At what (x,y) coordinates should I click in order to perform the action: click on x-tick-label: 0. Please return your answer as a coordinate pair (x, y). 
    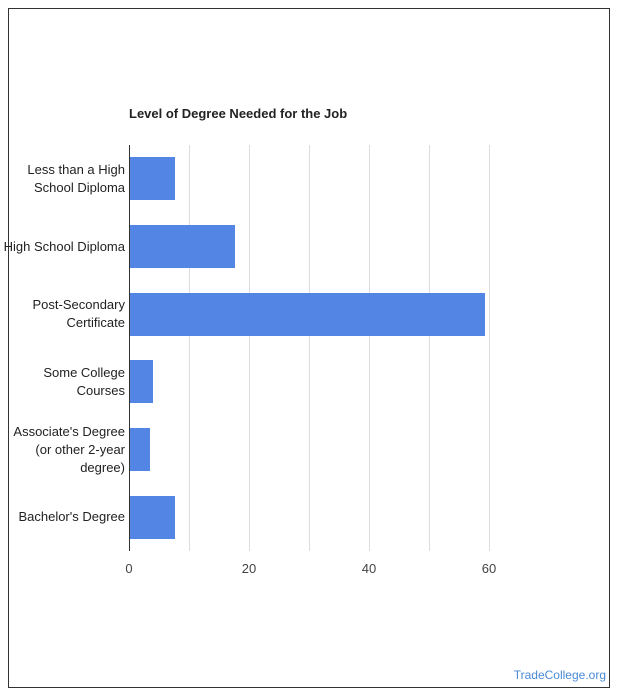
    Looking at the image, I should click on (129, 568).